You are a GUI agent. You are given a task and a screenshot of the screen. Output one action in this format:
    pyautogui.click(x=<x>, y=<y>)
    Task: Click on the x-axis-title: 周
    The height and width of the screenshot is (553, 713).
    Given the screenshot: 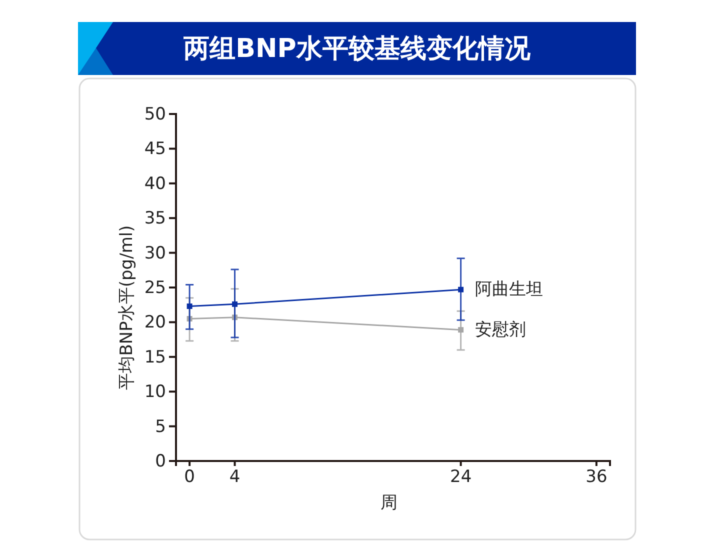 What is the action you would take?
    pyautogui.click(x=389, y=503)
    